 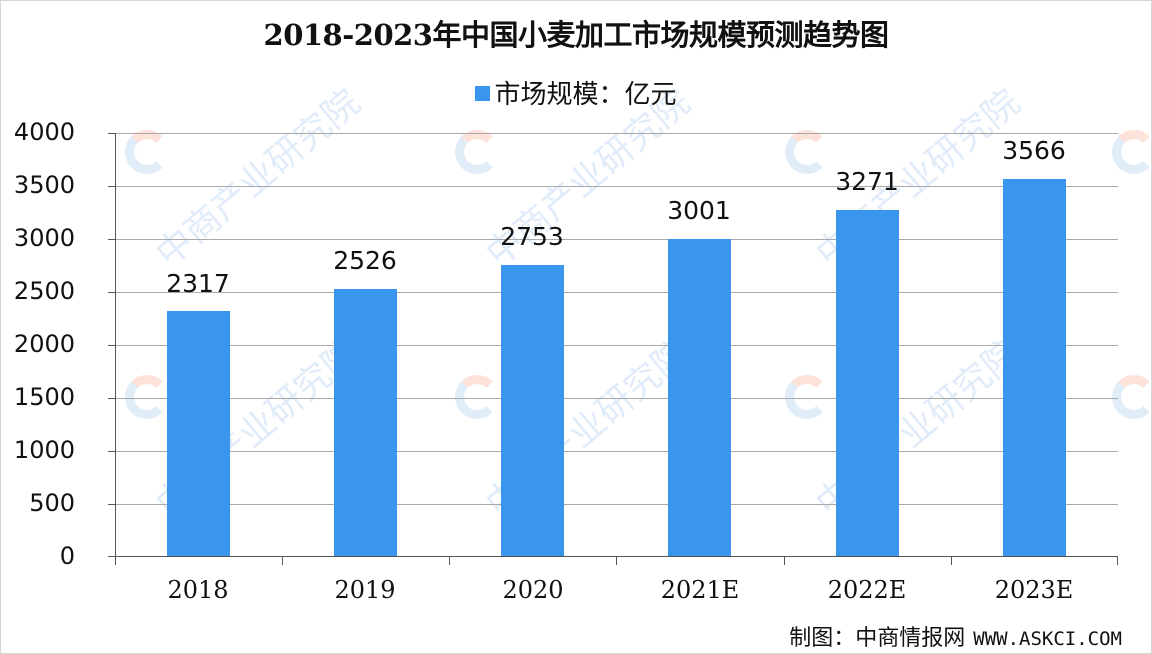 I want to click on legend-label: 市场规模：亿元, so click(x=585, y=95).